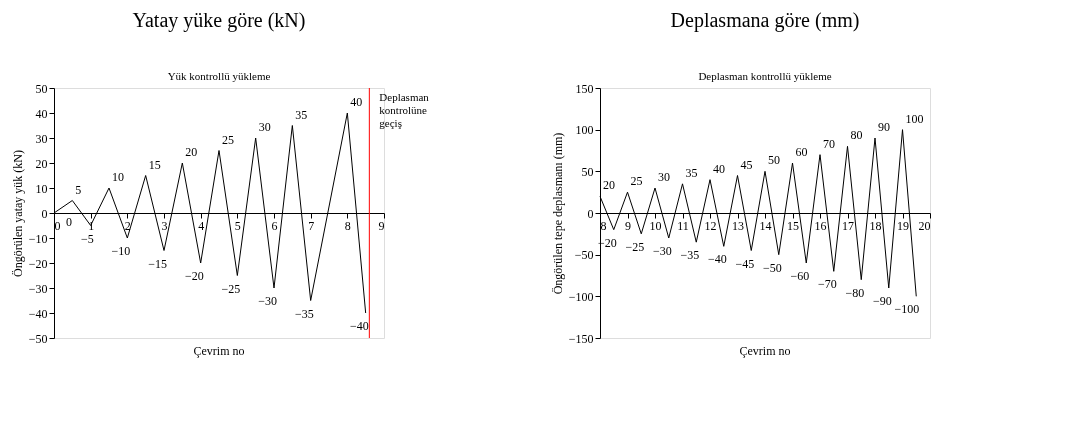 Image resolution: width=1079 pixels, height=428 pixels. I want to click on data-label: −60, so click(800, 276).